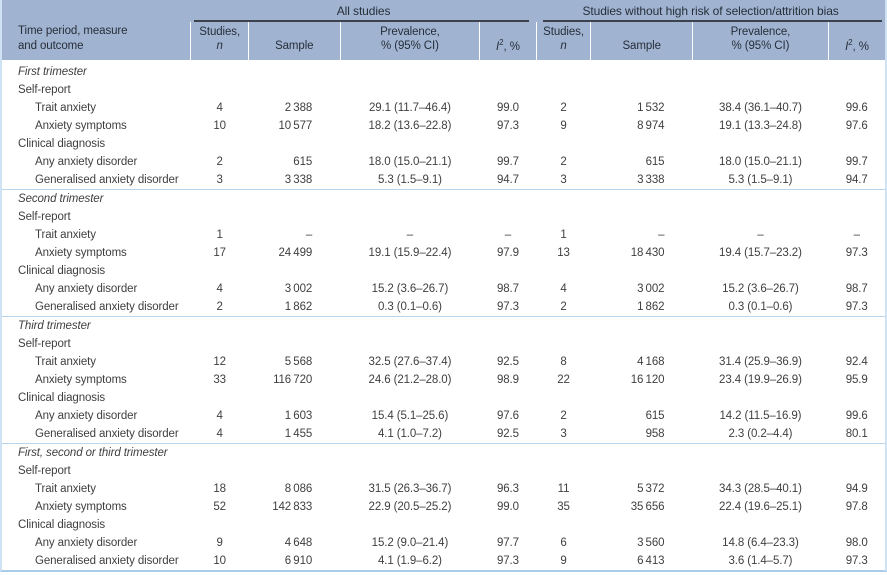 The image size is (887, 575). What do you see at coordinates (507, 542) in the screenshot?
I see `value-cell: 97.7` at bounding box center [507, 542].